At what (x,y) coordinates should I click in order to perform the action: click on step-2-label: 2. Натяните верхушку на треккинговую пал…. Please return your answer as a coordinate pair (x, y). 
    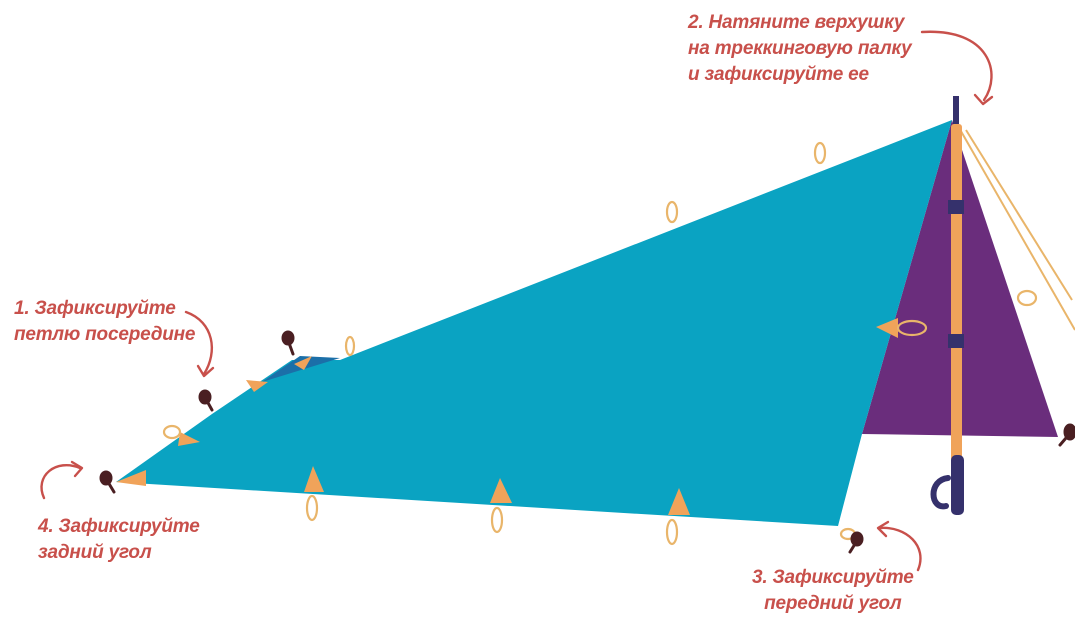
    Looking at the image, I should click on (800, 49).